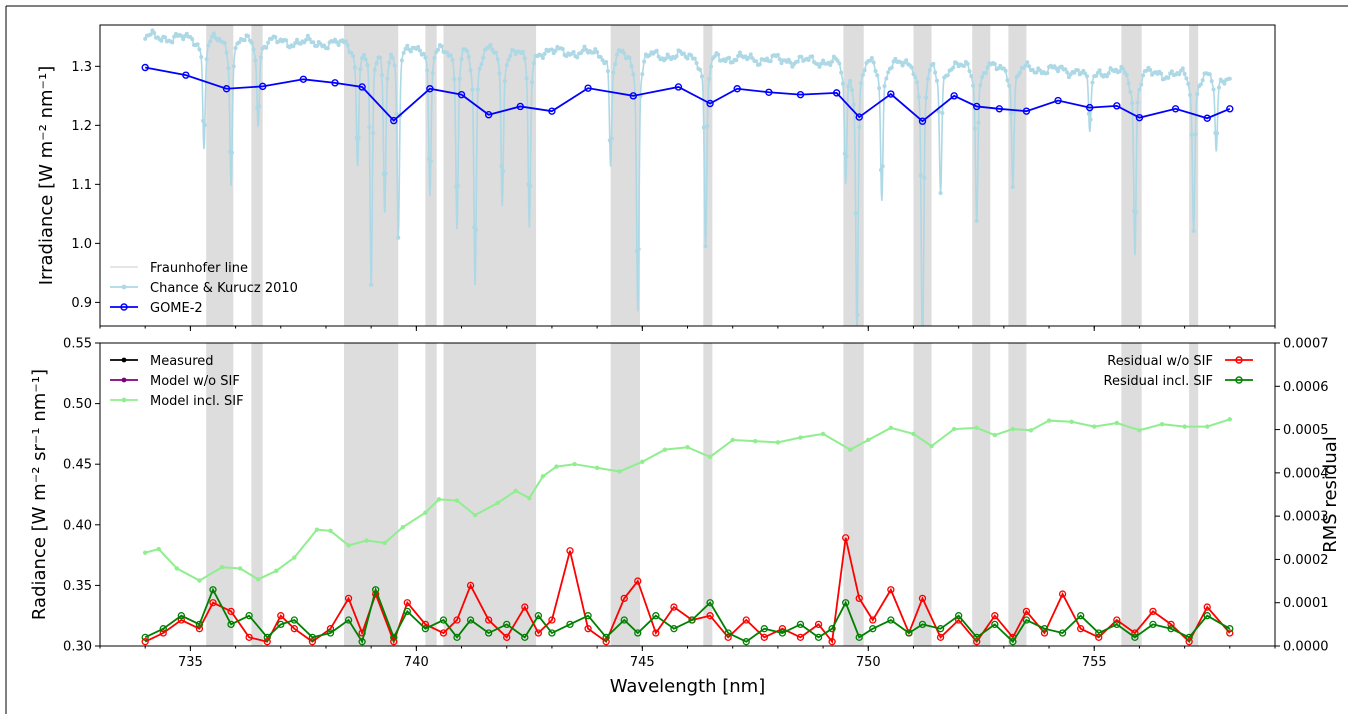 The width and height of the screenshot is (1348, 714). I want to click on y-right-tick-label: 0.0007, so click(1306, 344).